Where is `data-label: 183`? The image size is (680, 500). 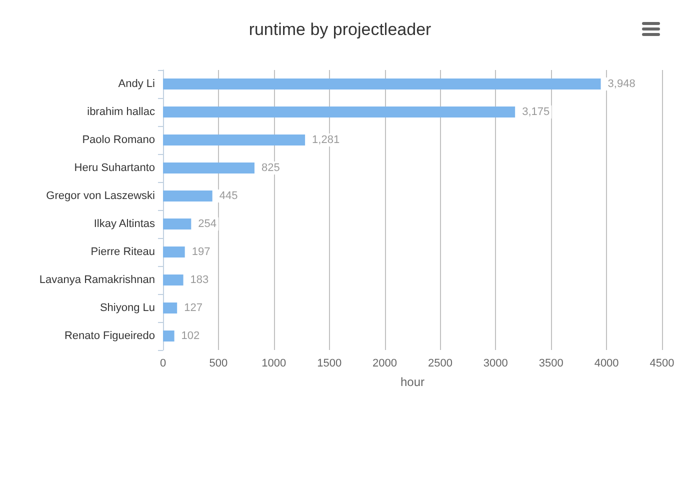
data-label: 183 is located at coordinates (199, 280).